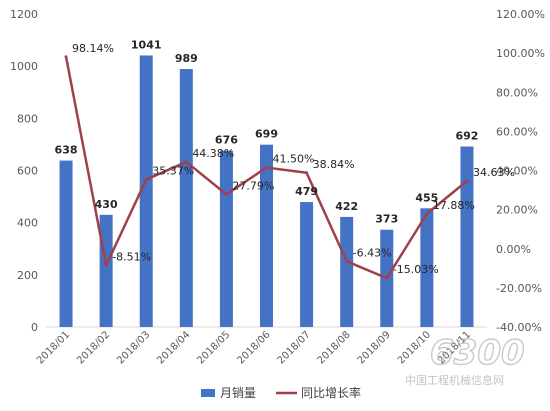 The image size is (550, 411). I want to click on bar-value-label: 479, so click(306, 191).